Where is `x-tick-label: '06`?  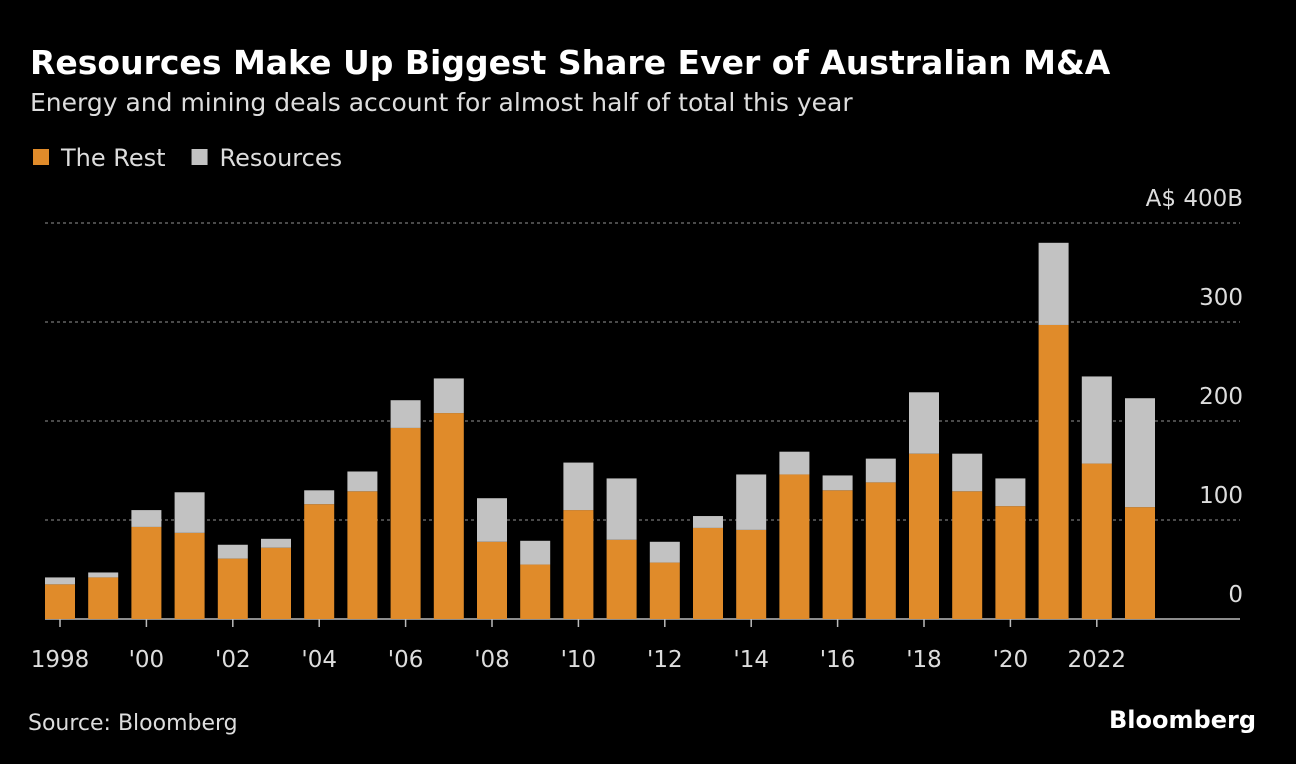
x-tick-label: '06 is located at coordinates (406, 660).